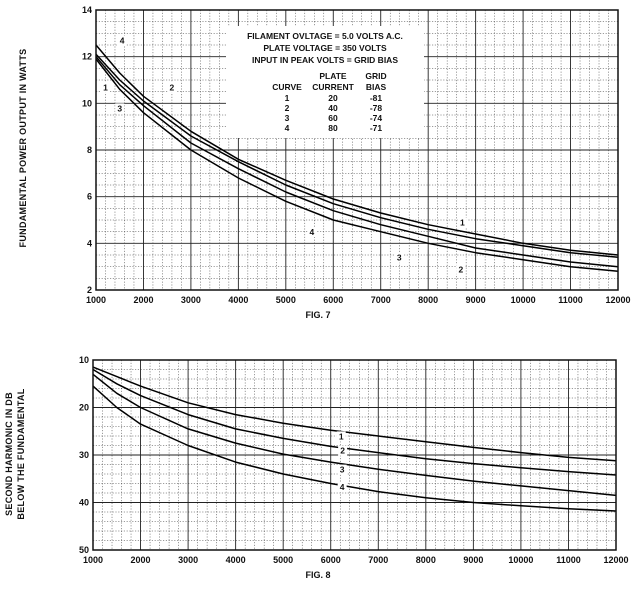  I want to click on table-header-plate: PLATE, so click(333, 76).